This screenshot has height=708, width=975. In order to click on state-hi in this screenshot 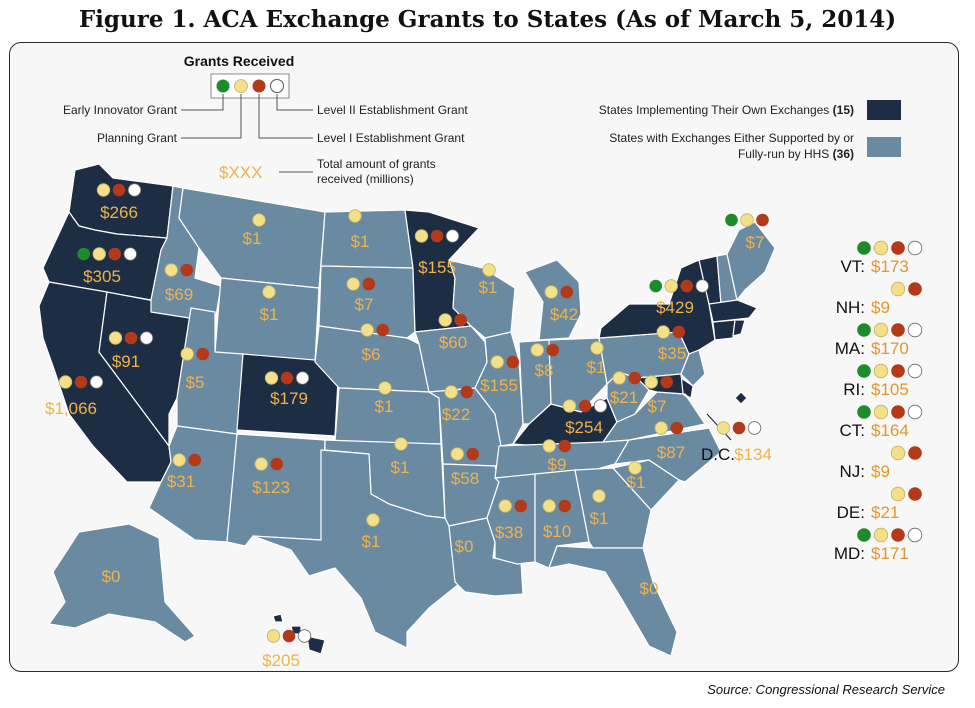, I will do `click(278, 618)`.